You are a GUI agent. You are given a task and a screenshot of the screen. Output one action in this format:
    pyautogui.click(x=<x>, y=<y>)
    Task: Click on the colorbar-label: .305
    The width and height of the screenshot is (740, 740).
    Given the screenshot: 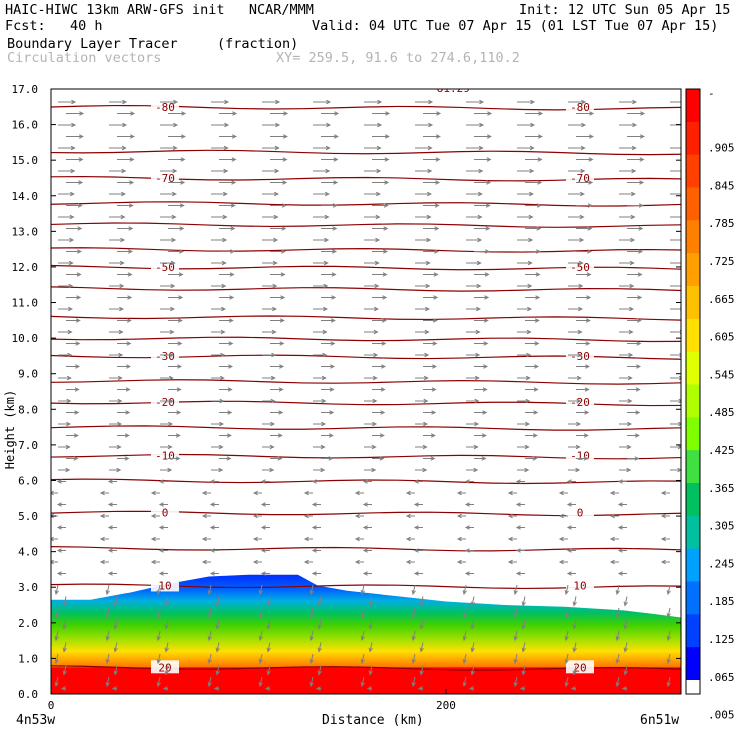 What is the action you would take?
    pyautogui.click(x=721, y=526)
    